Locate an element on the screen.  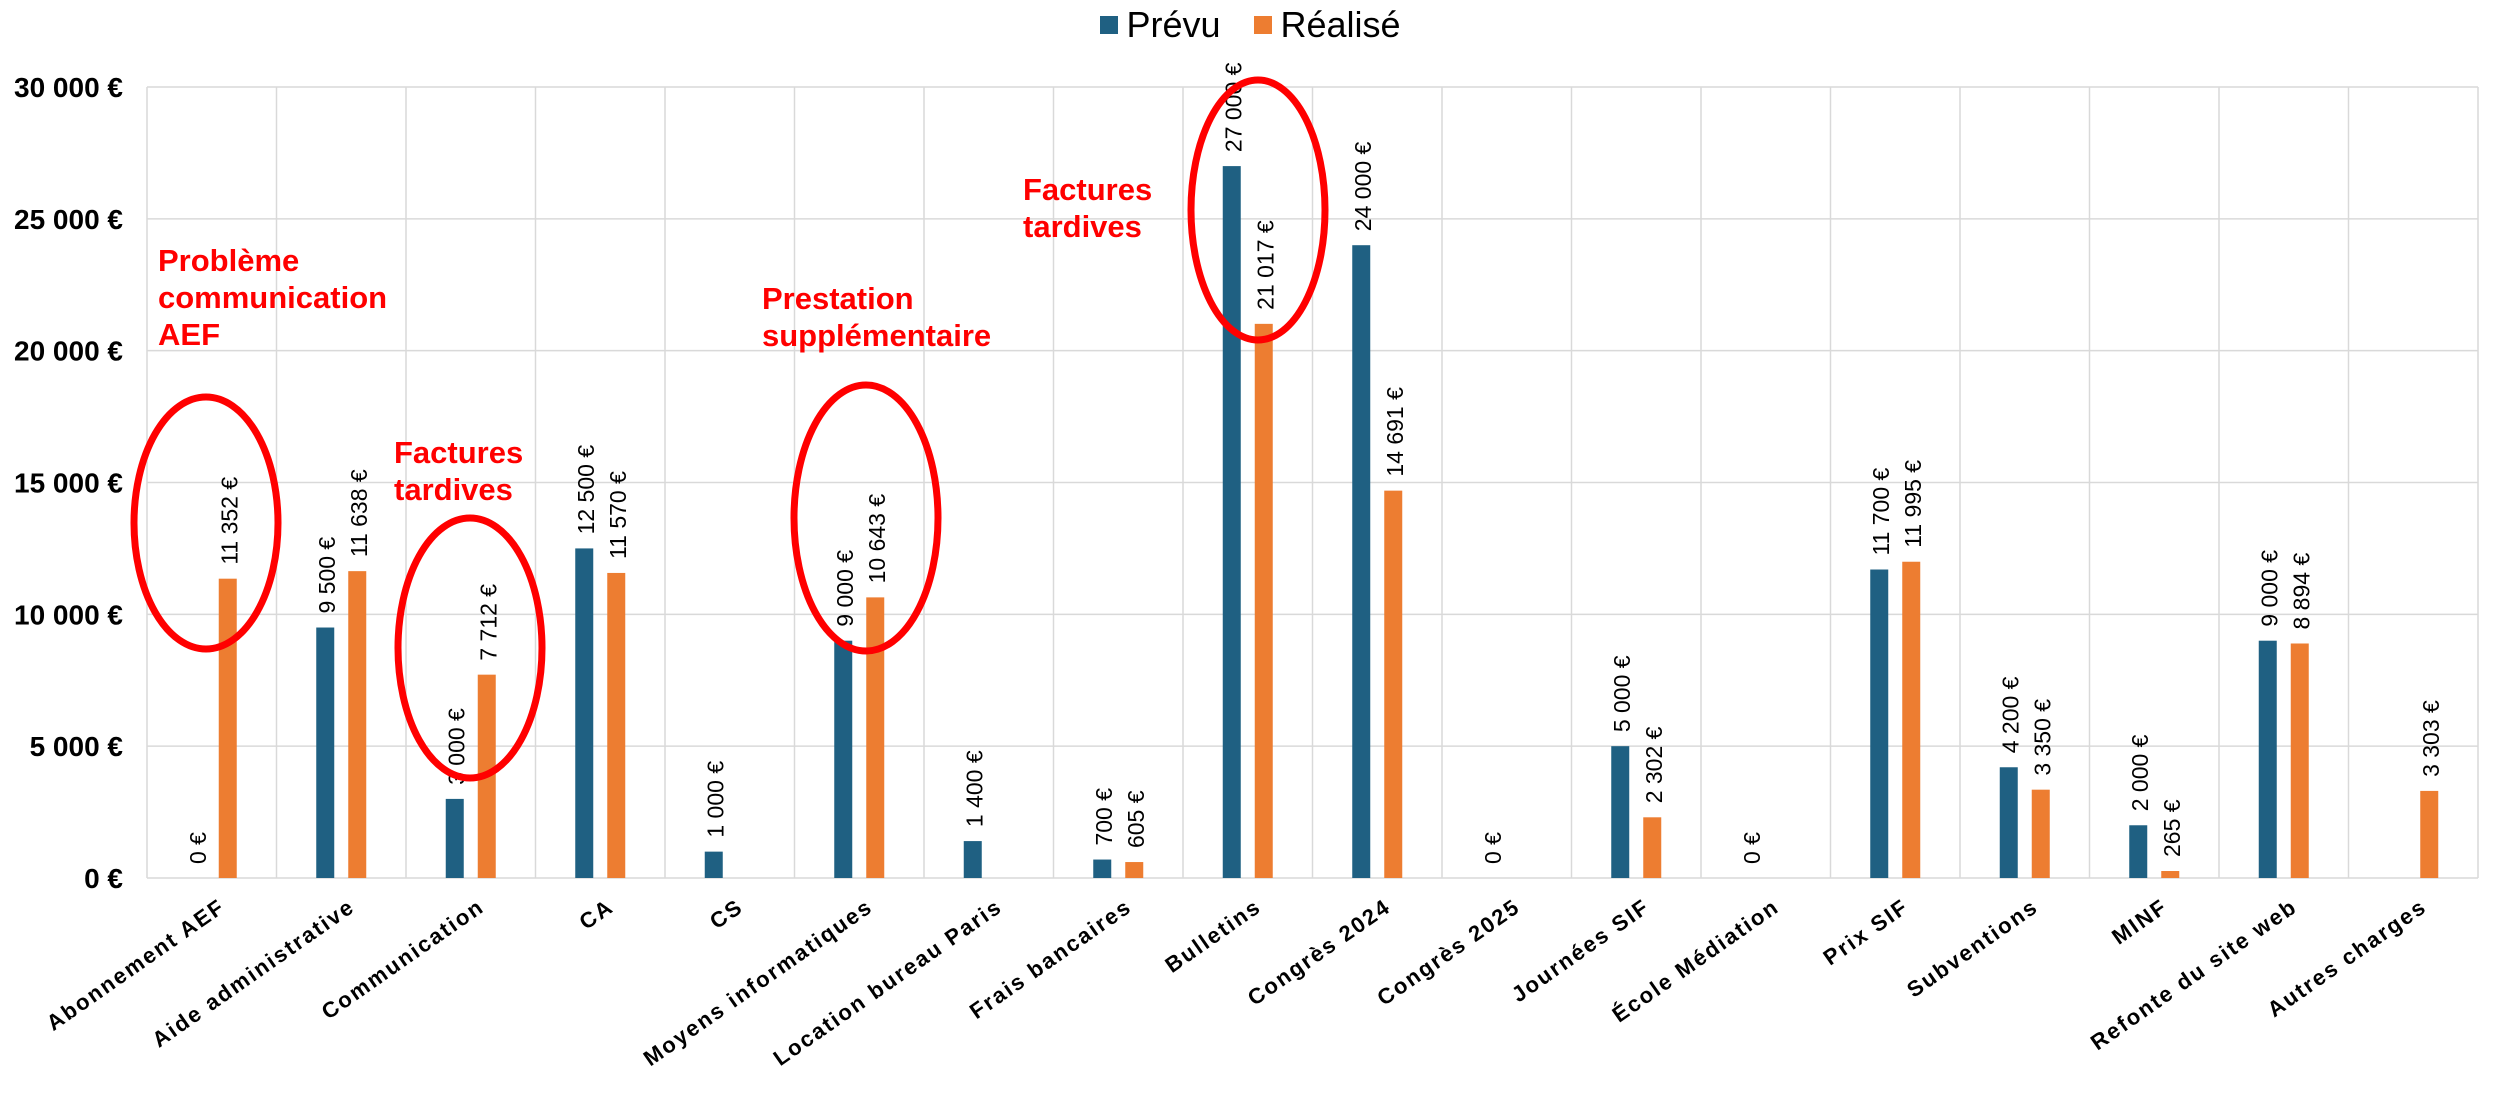
data-label-prevu-refonte-du-site-web: 9 000 € is located at coordinates (2270, 588).